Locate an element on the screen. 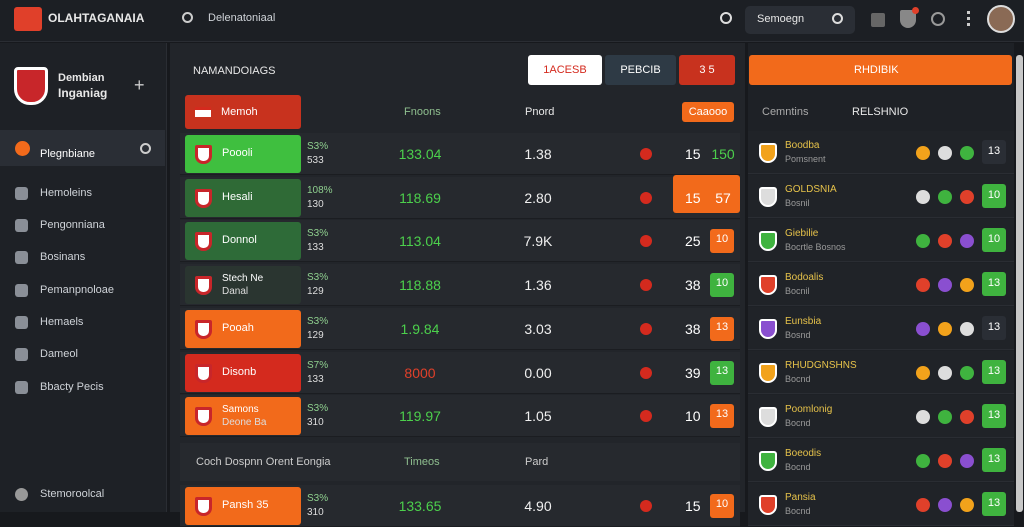 The width and height of the screenshot is (1024, 527). list-item: Giebilie Bocrtle Bosnos 10 is located at coordinates (881, 240).